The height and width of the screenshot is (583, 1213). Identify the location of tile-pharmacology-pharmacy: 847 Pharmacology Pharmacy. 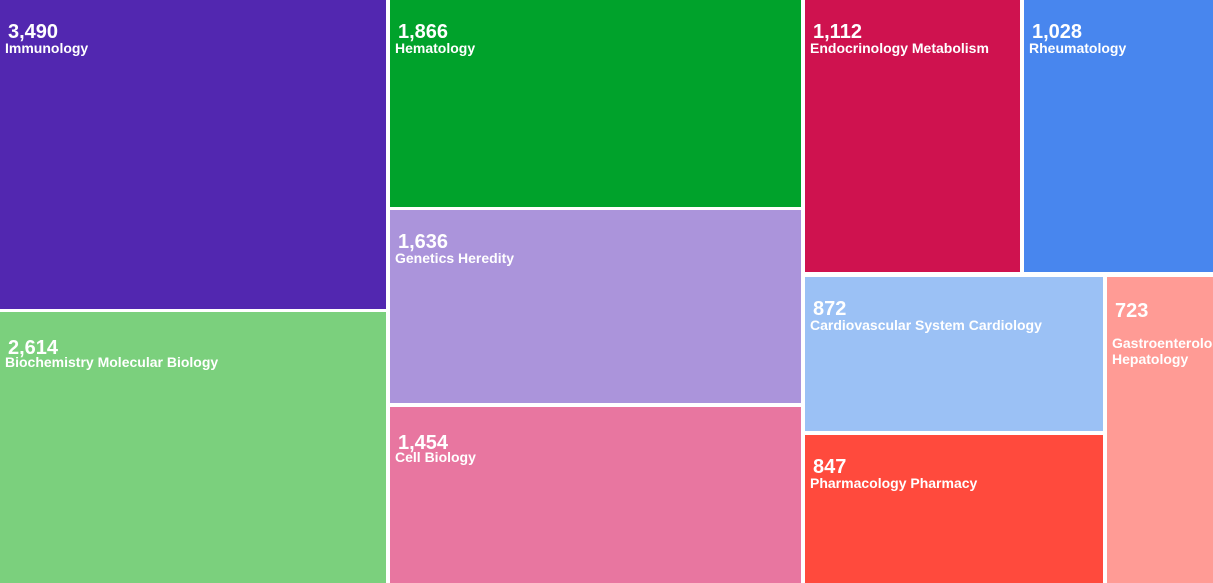
(954, 509).